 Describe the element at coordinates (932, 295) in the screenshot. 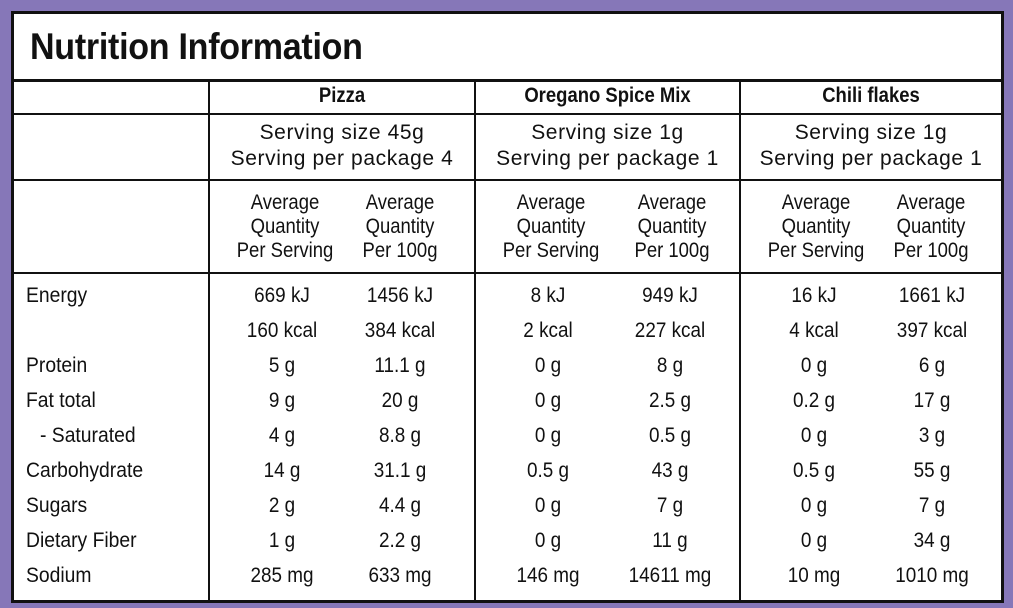

I see `nutrient-value: 1661 kJ` at that location.